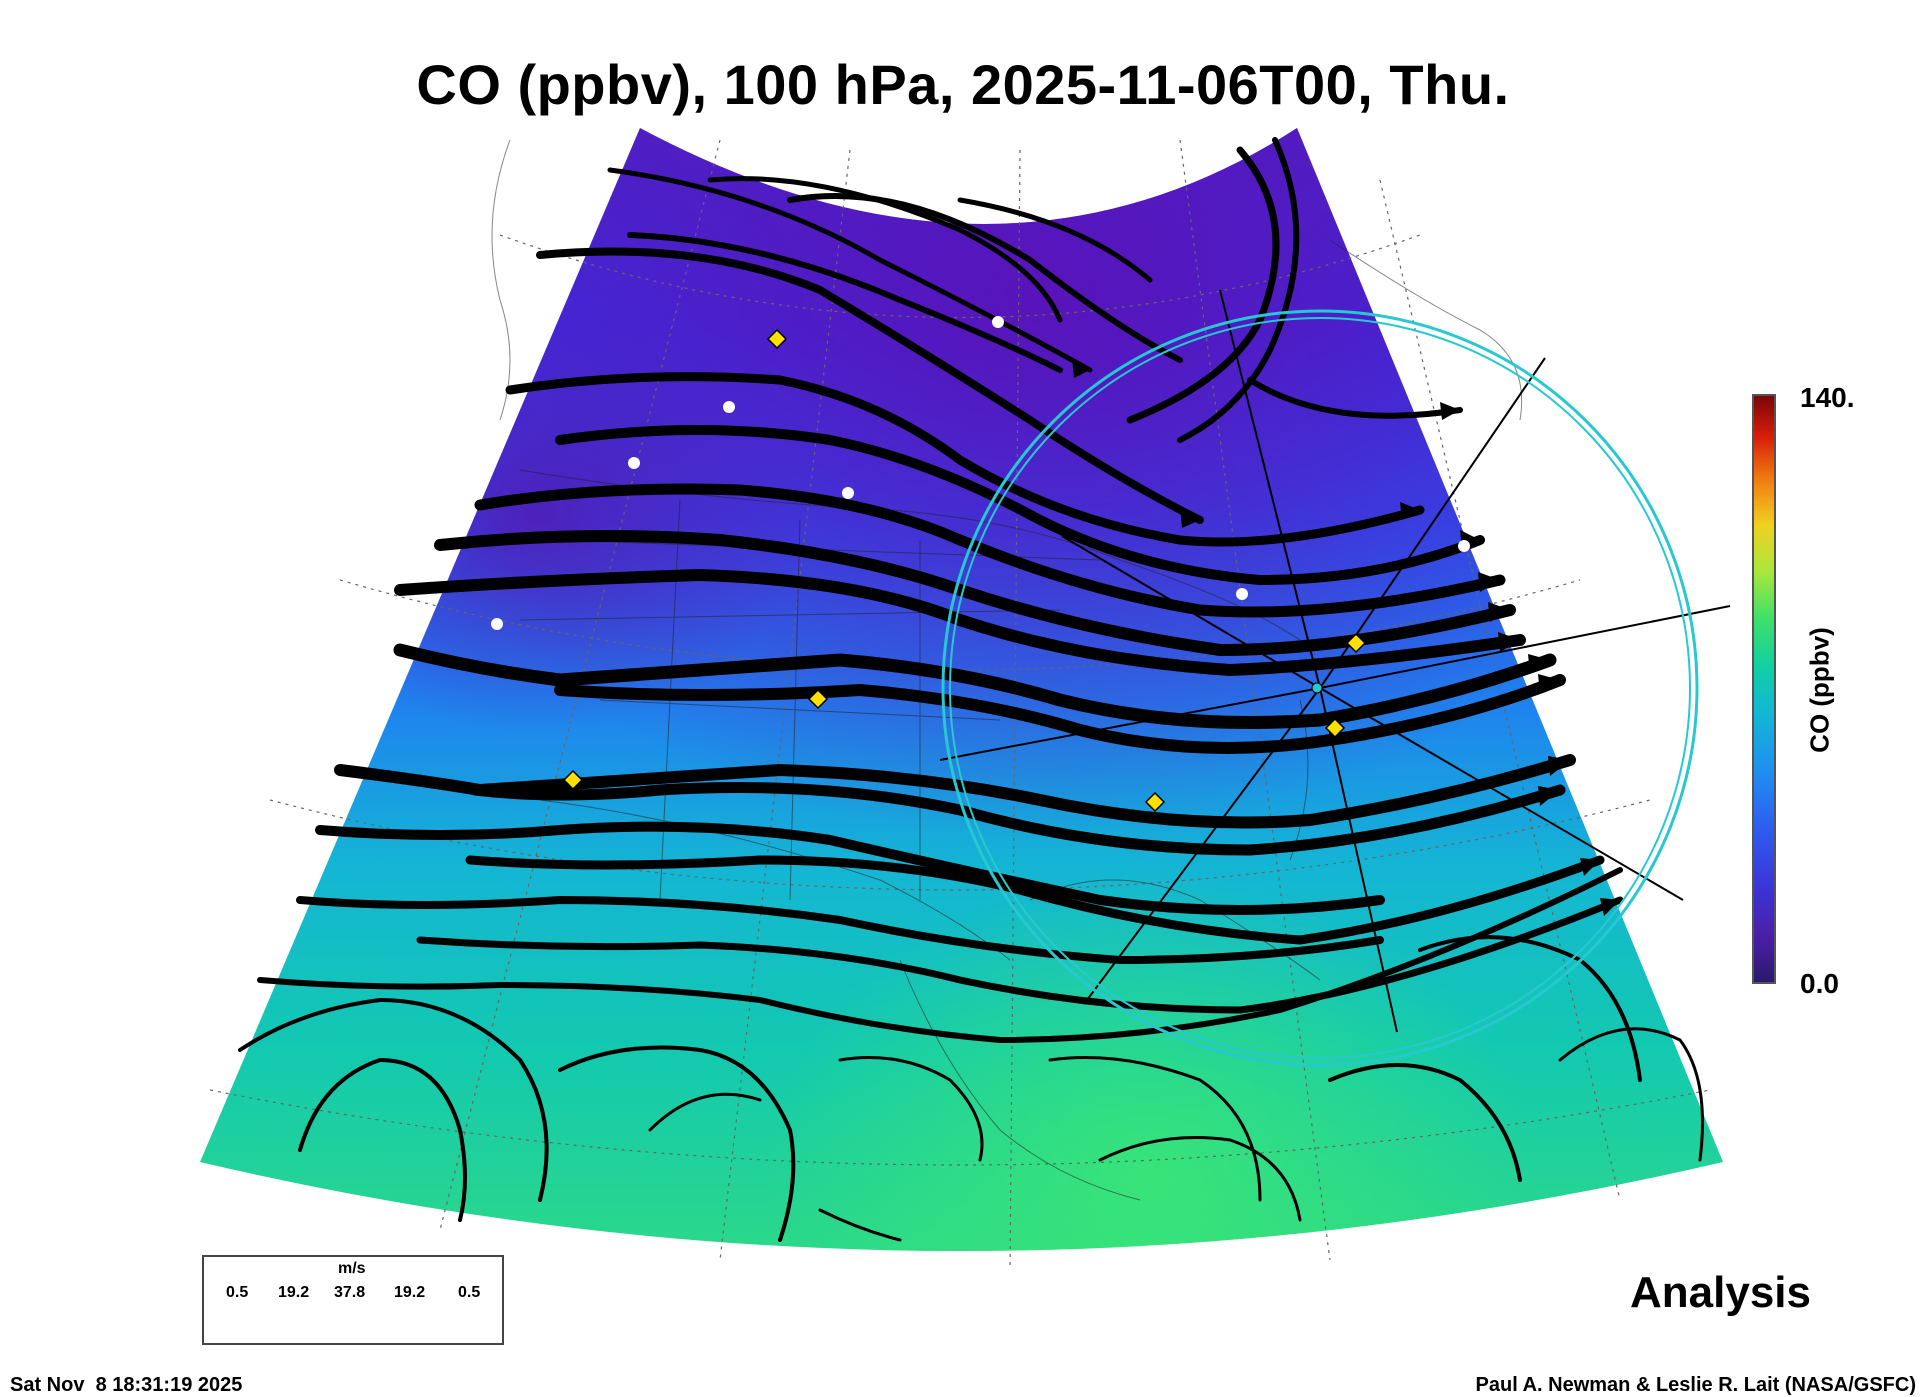  Describe the element at coordinates (1764, 689) in the screenshot. I see `colorbar` at that location.